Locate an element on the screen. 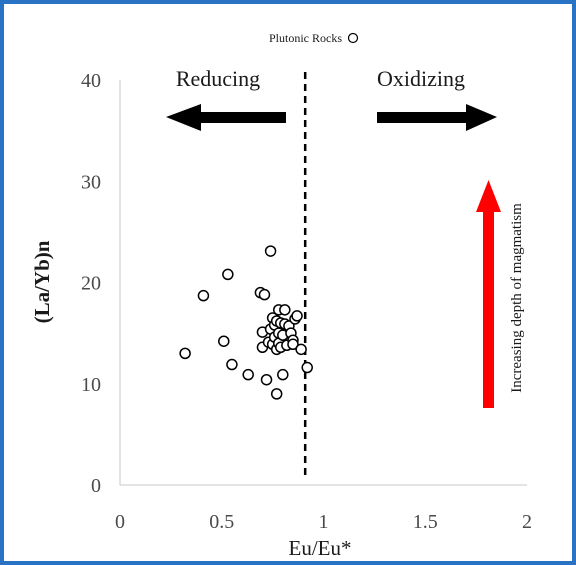  reducing-label: Reducing is located at coordinates (218, 78).